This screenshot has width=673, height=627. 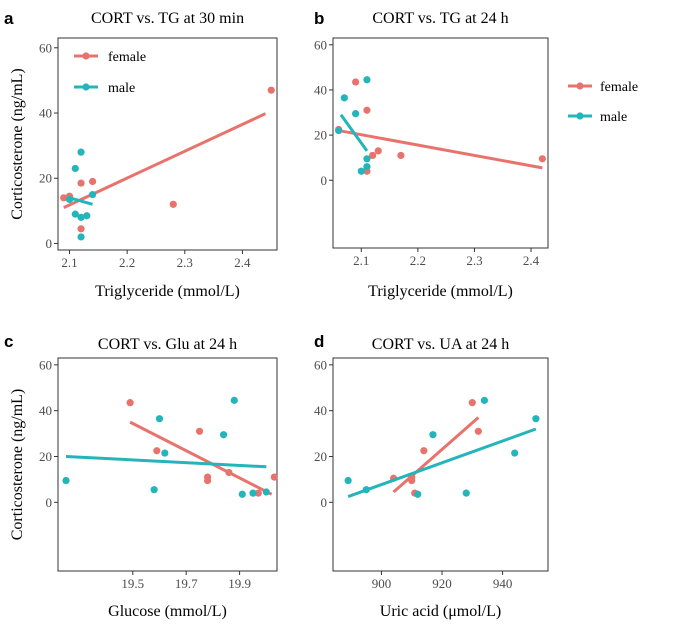 What do you see at coordinates (132, 583) in the screenshot?
I see `x-tick-label: 19.5` at bounding box center [132, 583].